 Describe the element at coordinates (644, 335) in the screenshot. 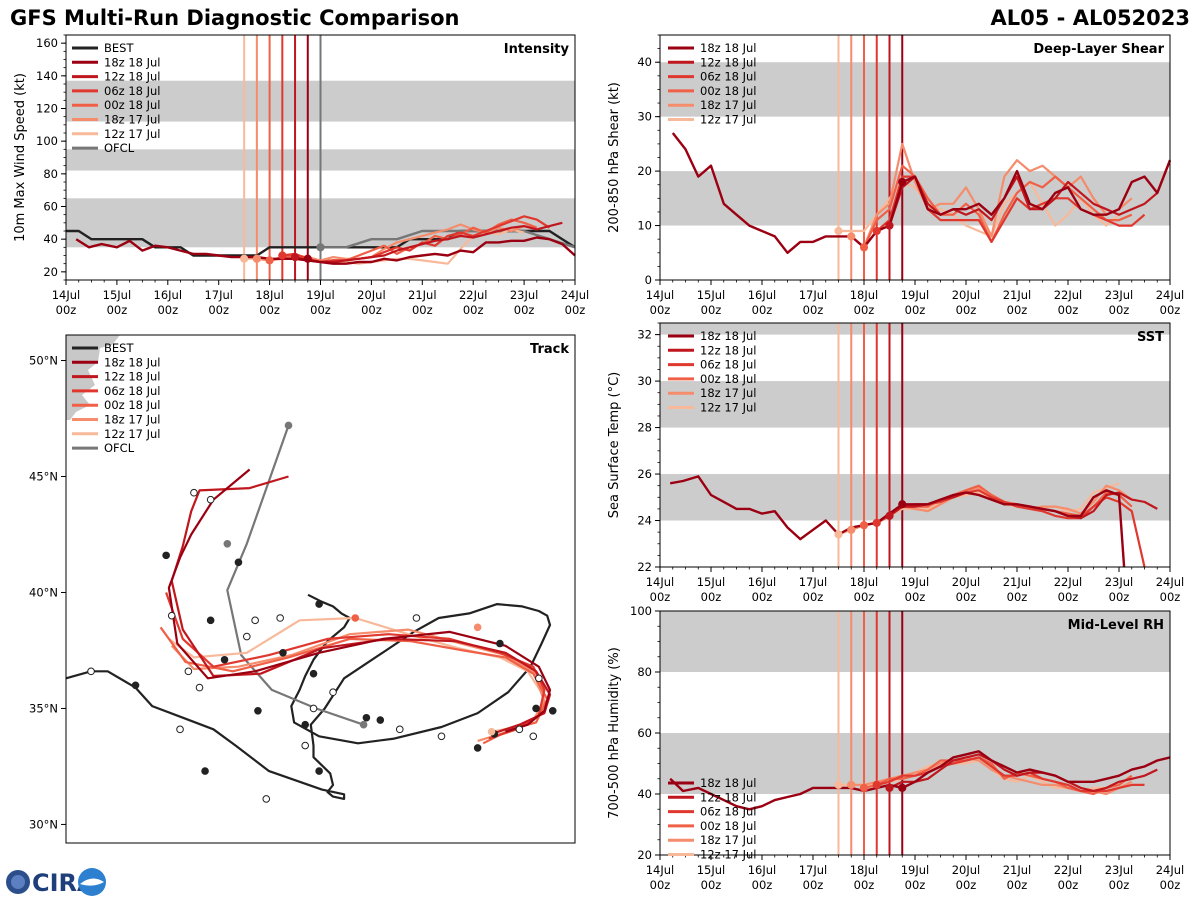

I see `y-tick-label: 32` at that location.